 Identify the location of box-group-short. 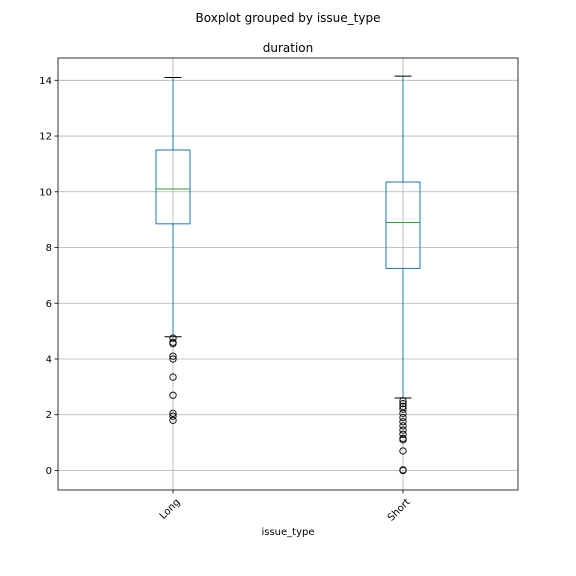
(403, 275).